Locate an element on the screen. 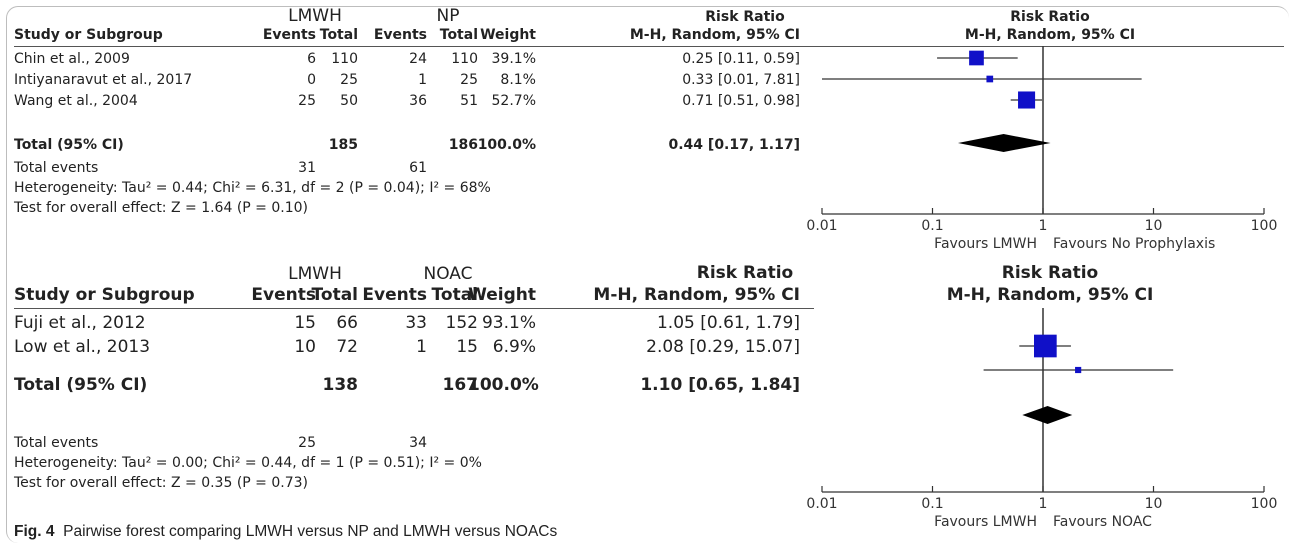 The width and height of the screenshot is (1295, 549). figure-label: Fig. 4 is located at coordinates (34, 531).